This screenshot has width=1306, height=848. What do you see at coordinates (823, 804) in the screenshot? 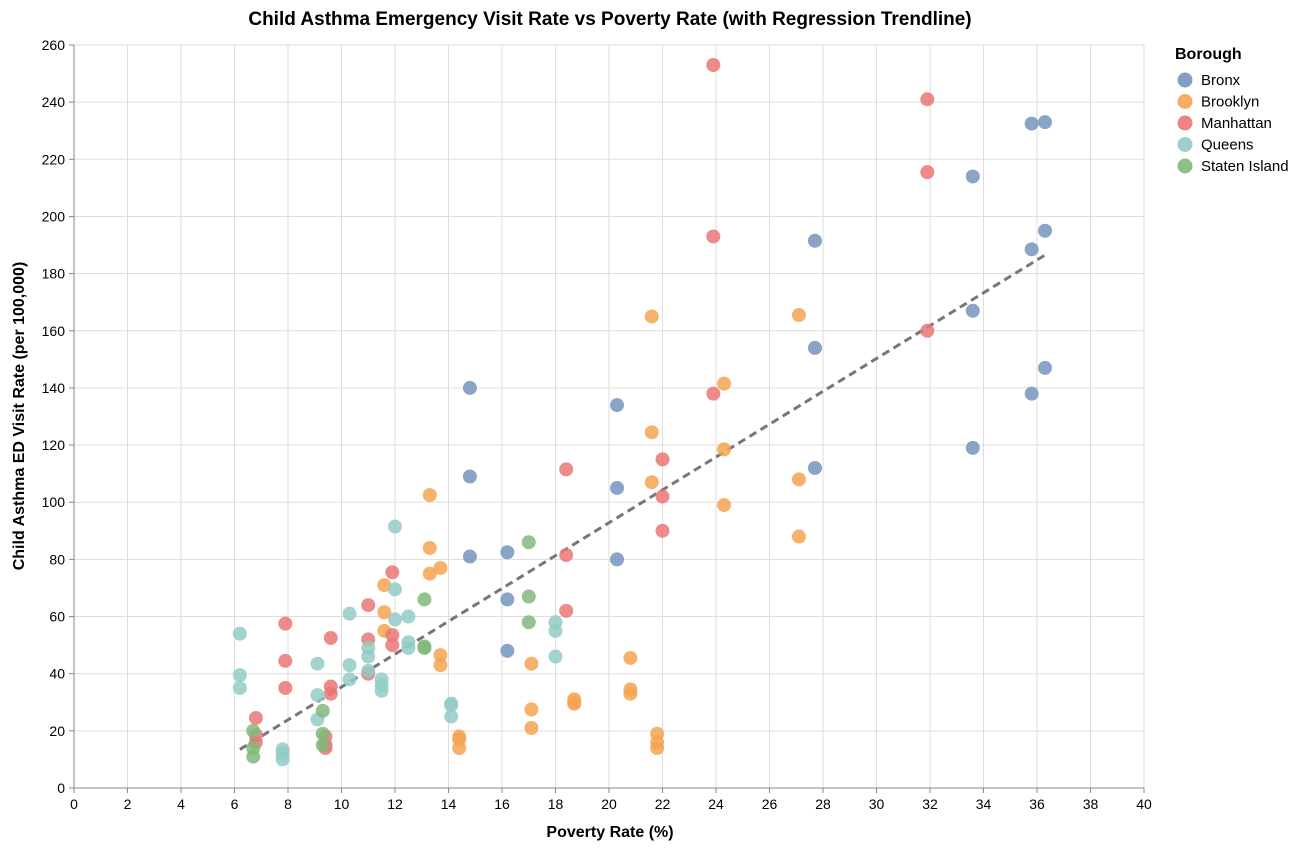
I see `x-tick-label: 28` at bounding box center [823, 804].